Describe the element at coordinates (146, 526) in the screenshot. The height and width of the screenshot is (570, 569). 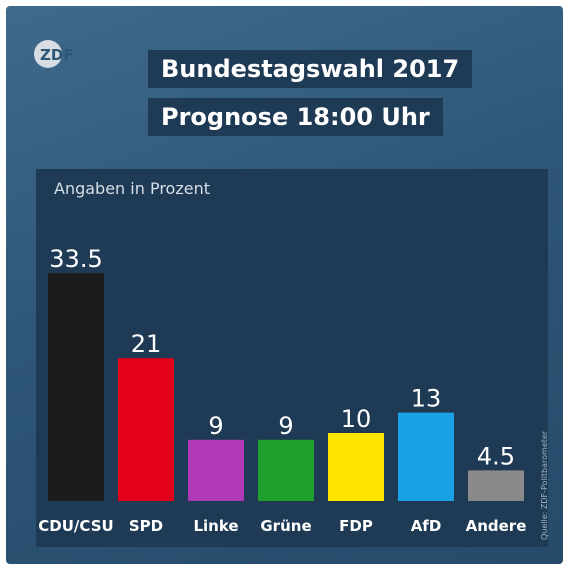
I see `category-label-spd: SPD` at that location.